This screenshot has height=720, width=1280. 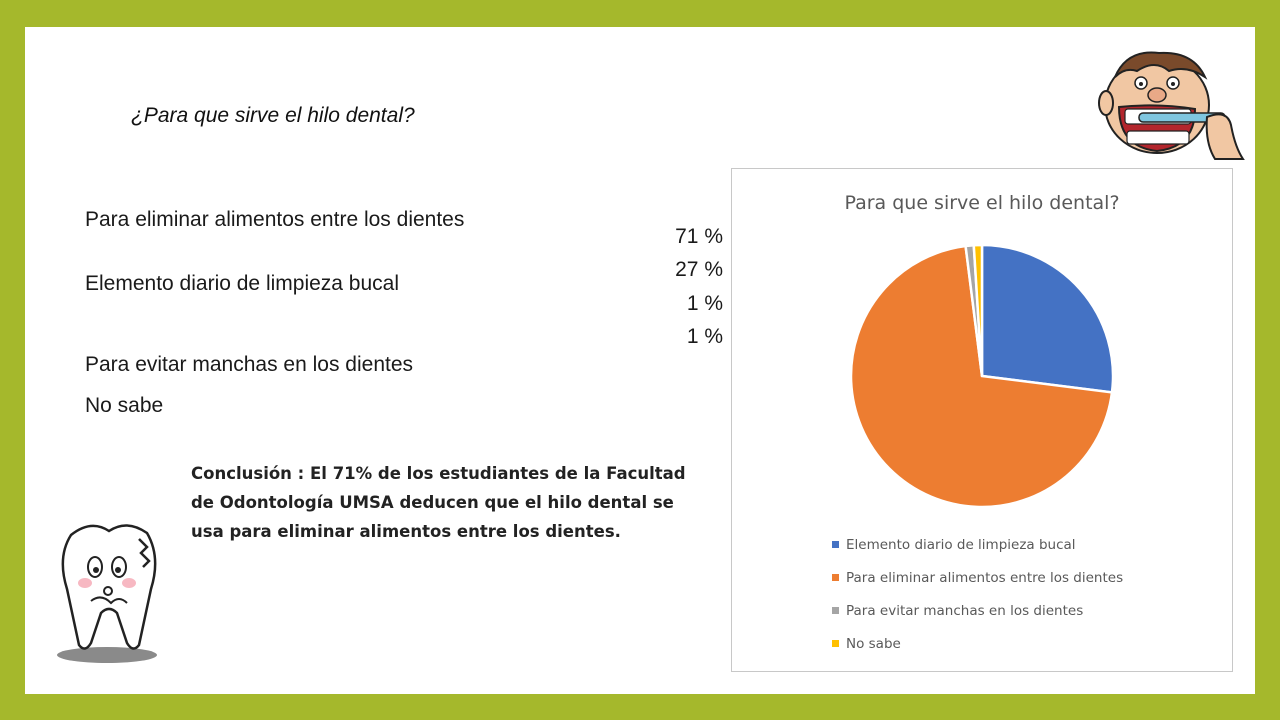 I want to click on percentage-label: 71 %, so click(x=699, y=236).